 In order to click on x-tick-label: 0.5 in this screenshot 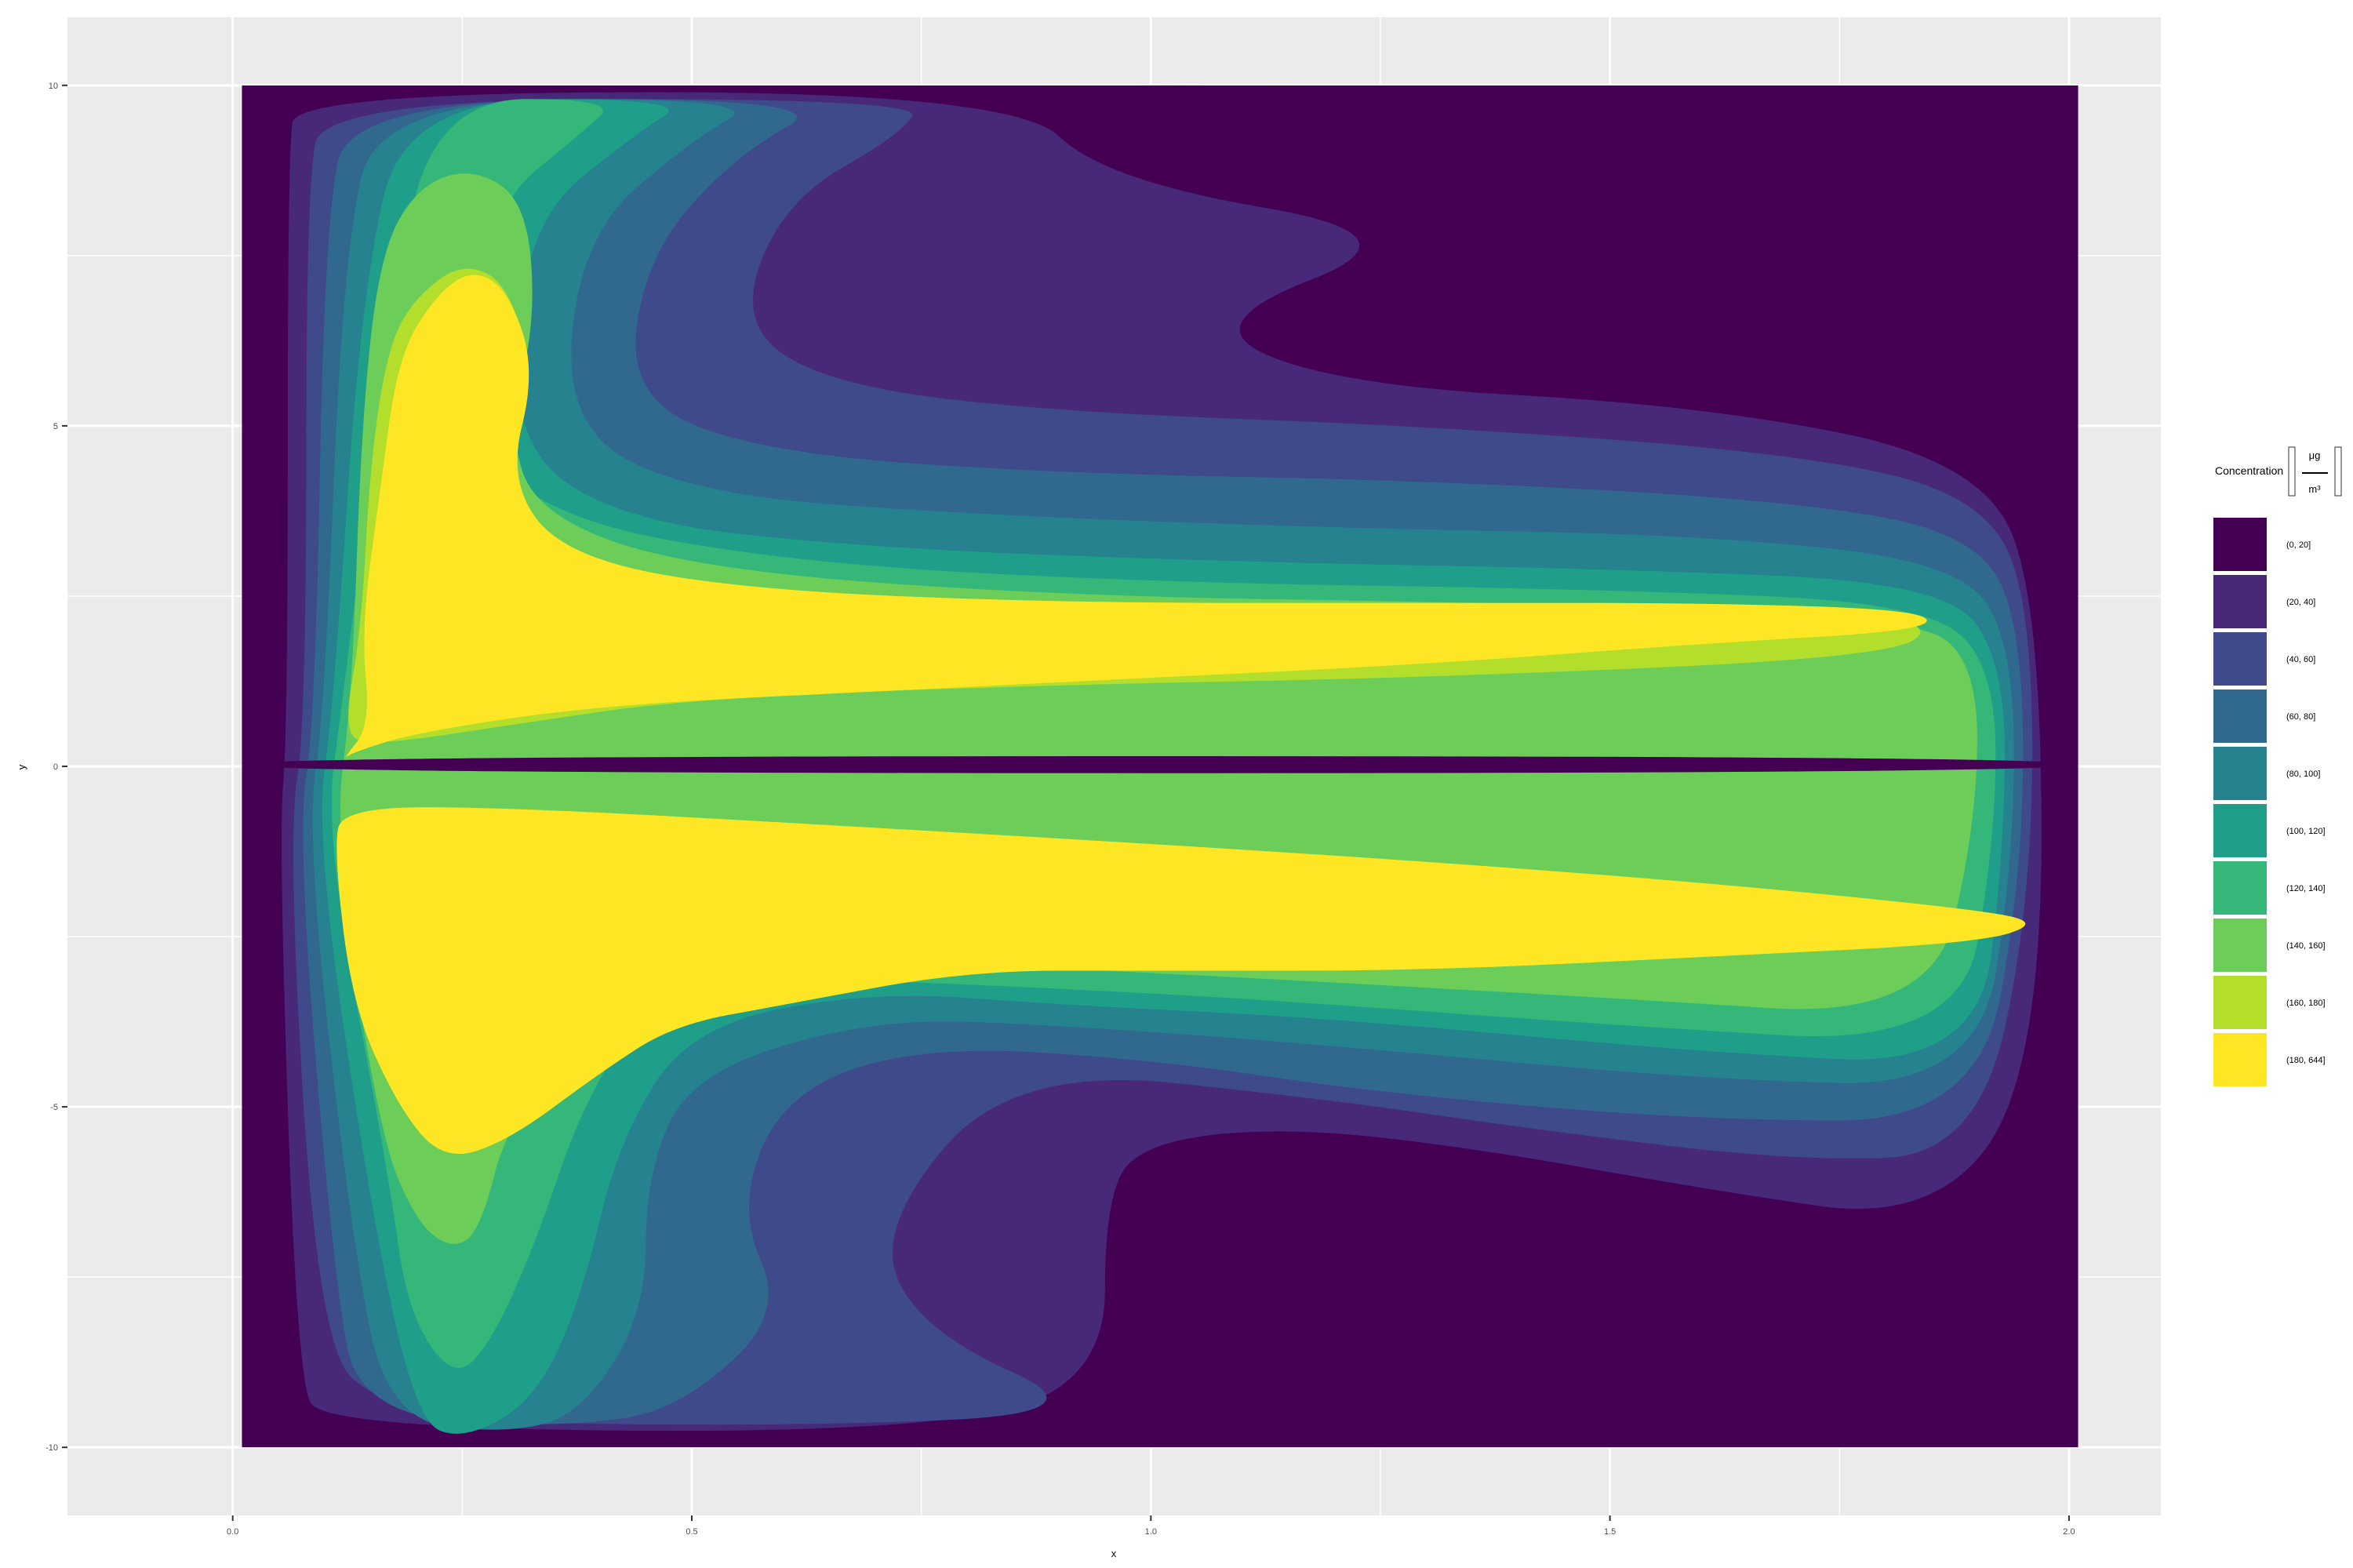, I will do `click(691, 1532)`.